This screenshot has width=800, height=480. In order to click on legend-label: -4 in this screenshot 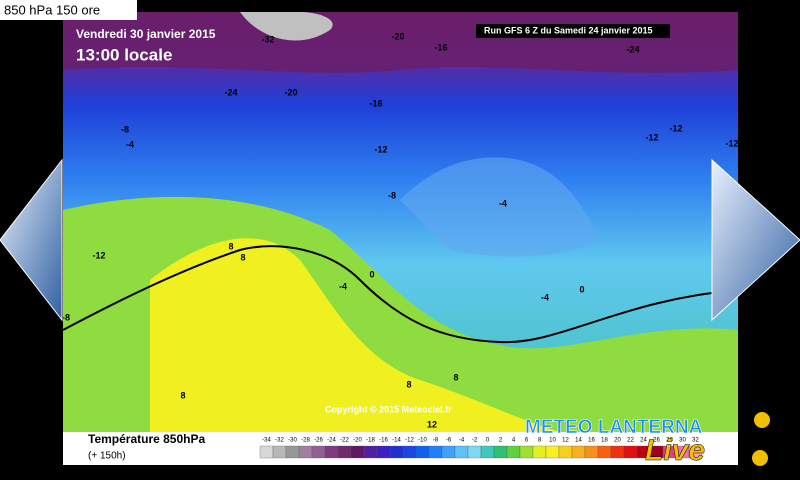, I will do `click(462, 441)`.